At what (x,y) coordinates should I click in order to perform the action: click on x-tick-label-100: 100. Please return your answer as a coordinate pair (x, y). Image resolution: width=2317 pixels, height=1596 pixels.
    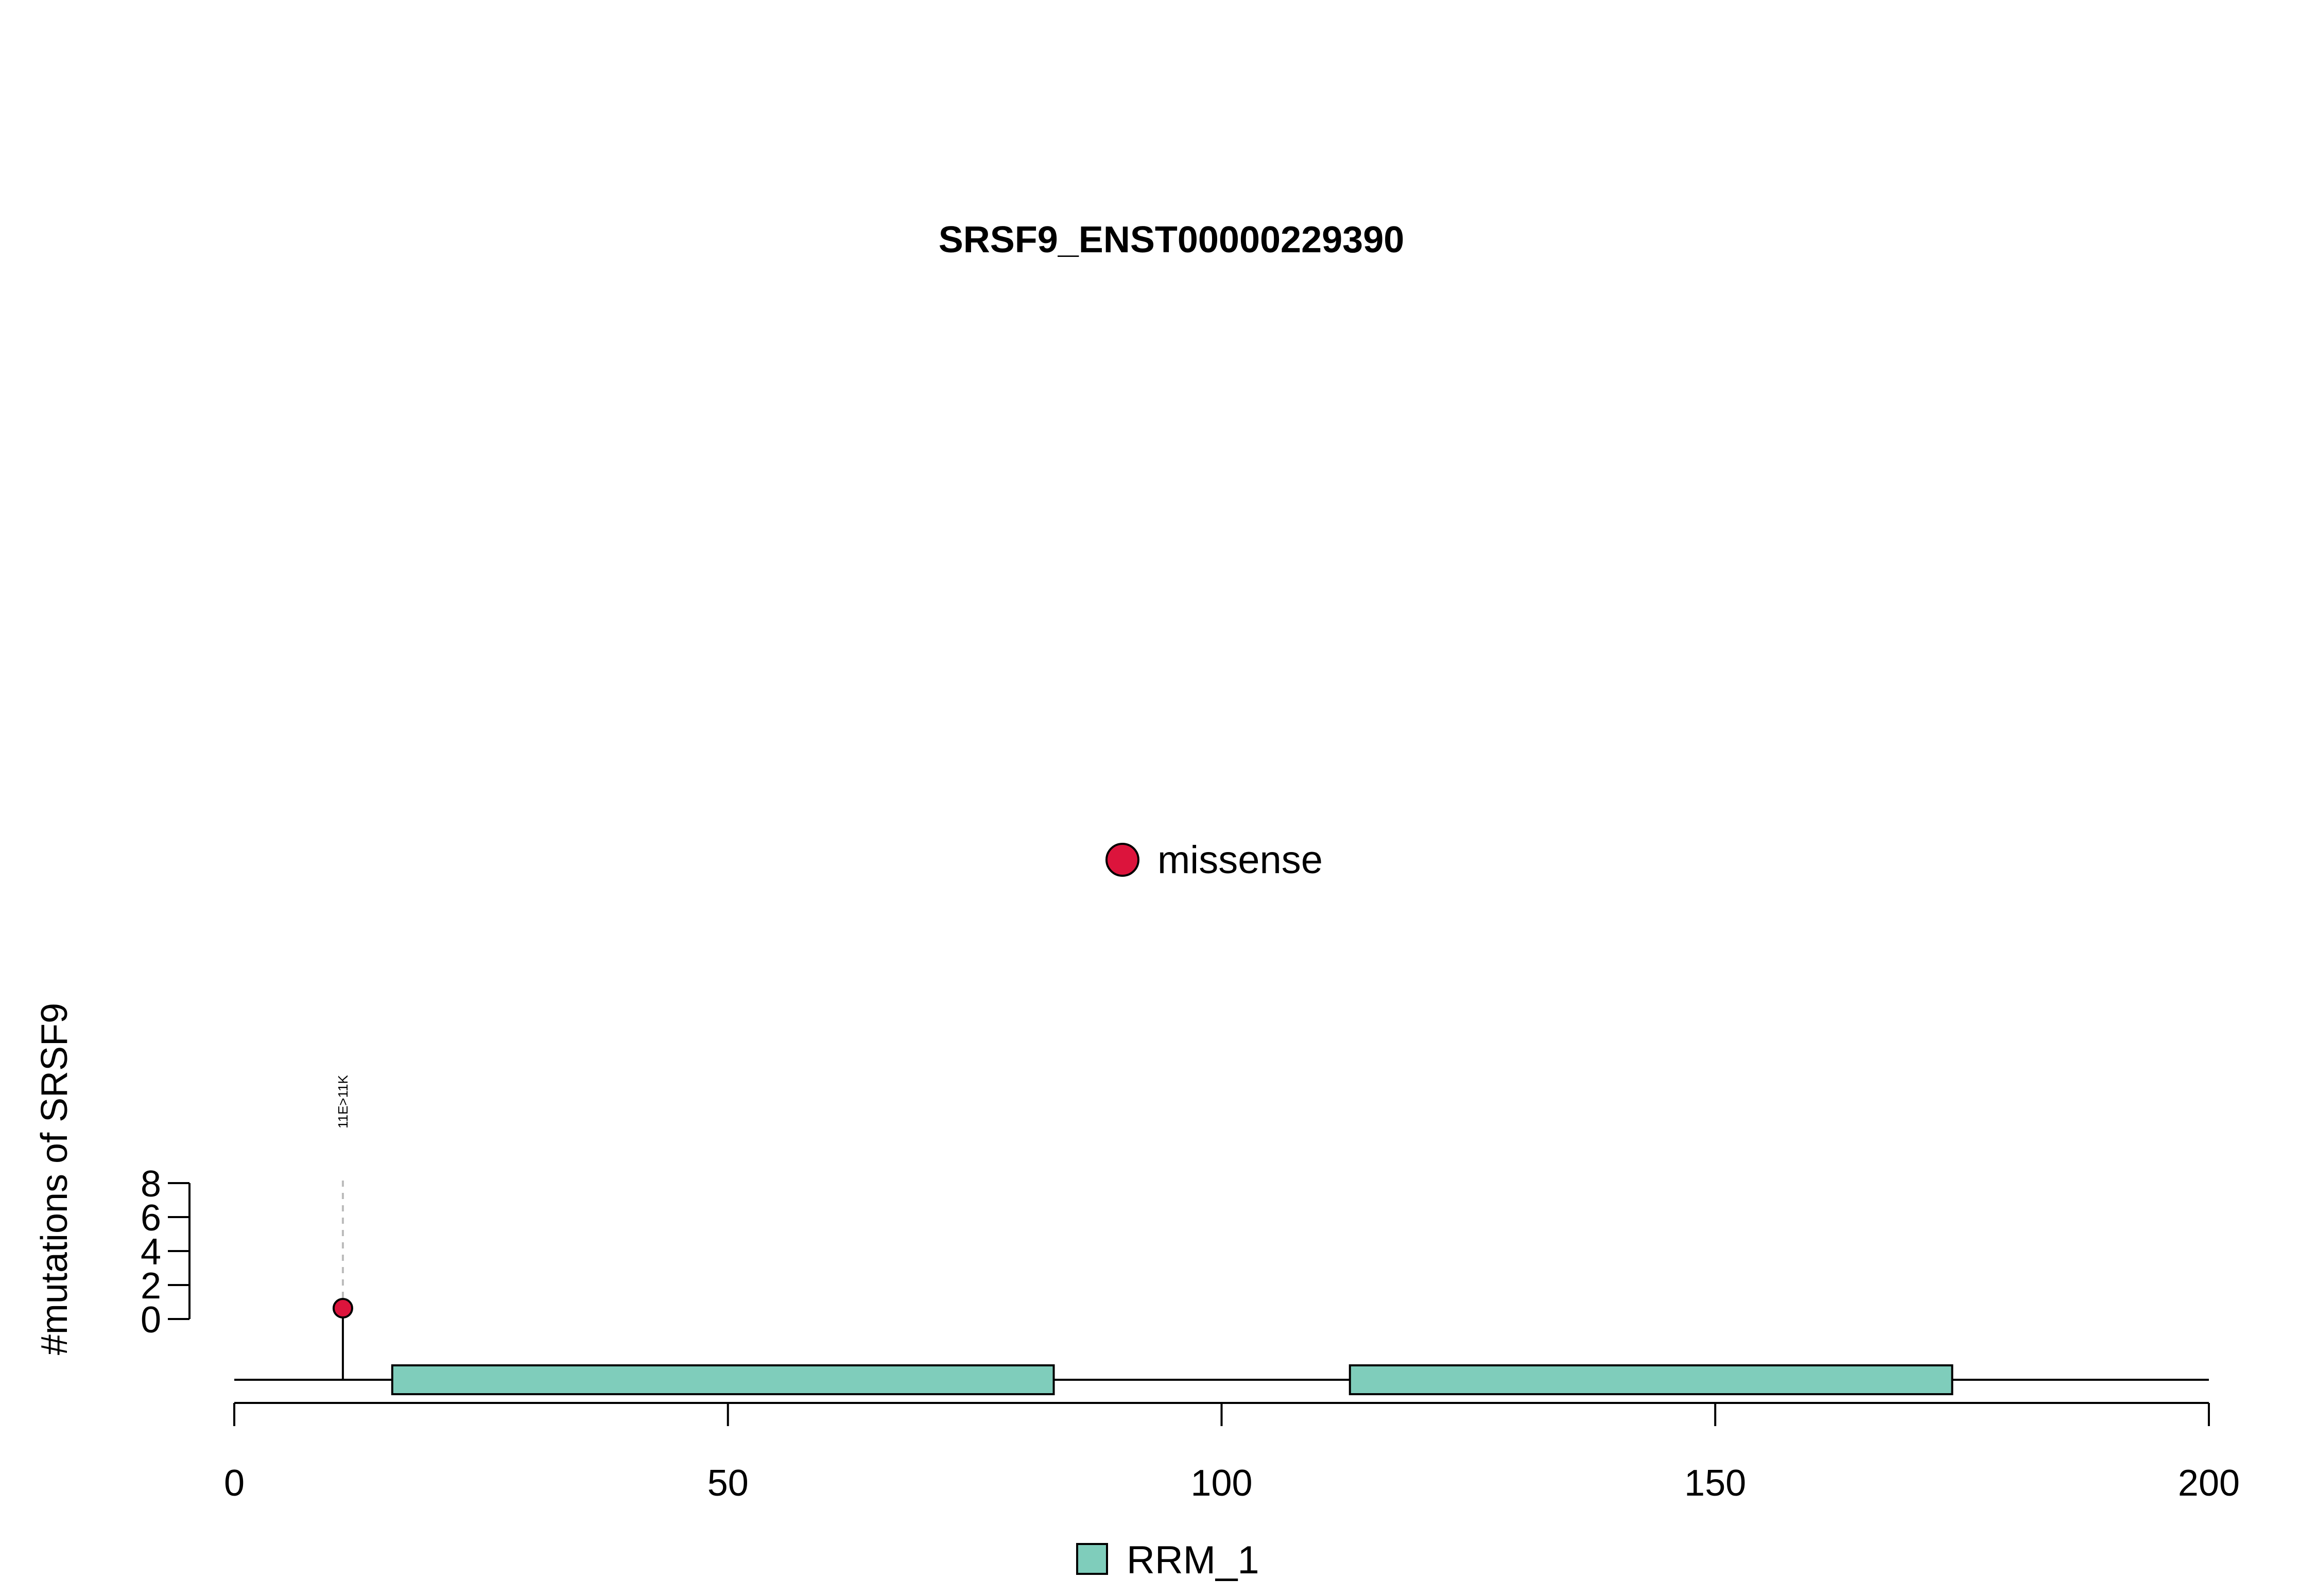
    Looking at the image, I should click on (1221, 1483).